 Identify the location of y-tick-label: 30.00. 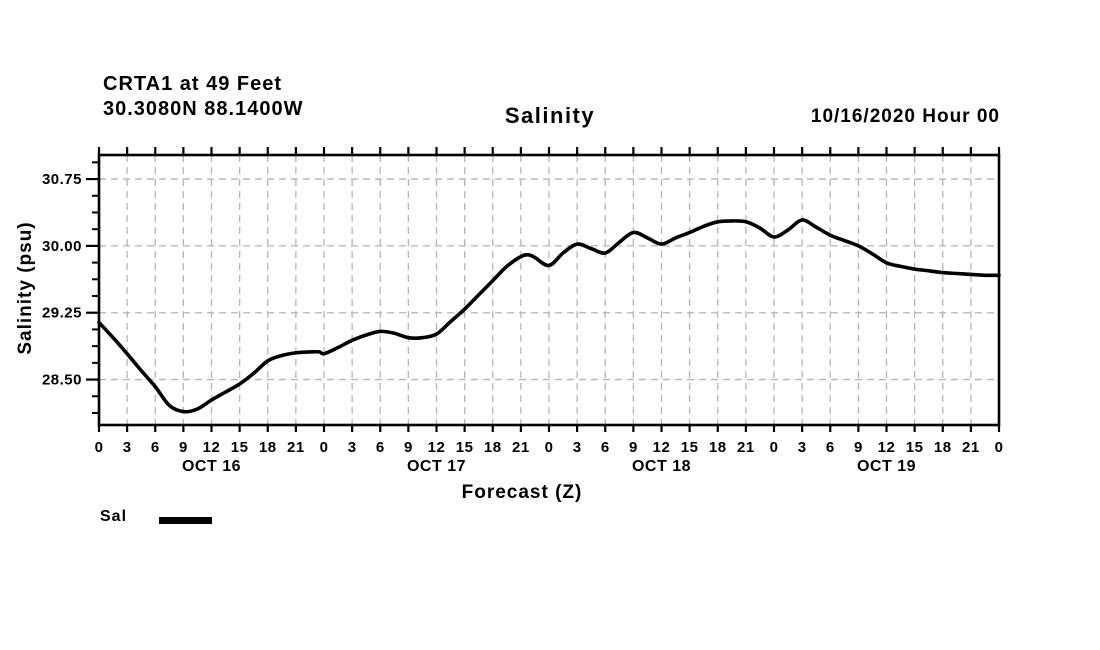
(62, 246).